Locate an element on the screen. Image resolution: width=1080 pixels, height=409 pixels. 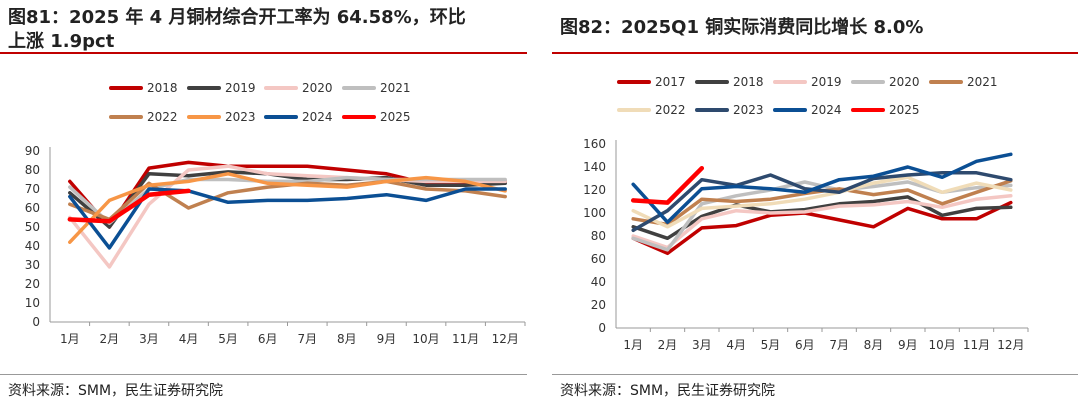
y-tick-label: 70 is located at coordinates (32, 189).